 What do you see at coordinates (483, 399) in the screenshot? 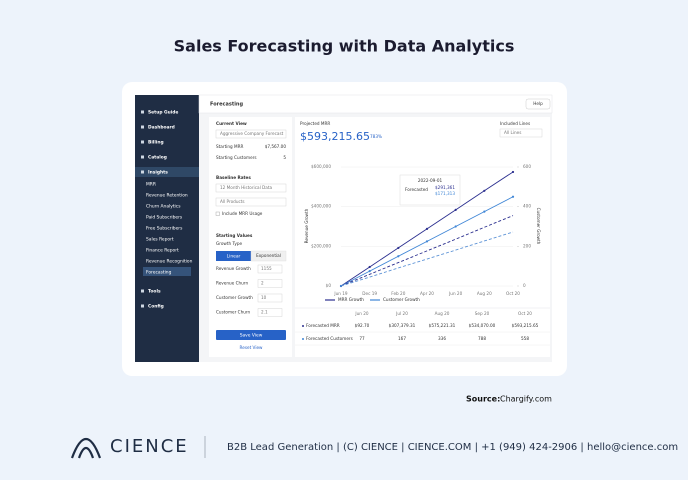
I see `source-label: Source:` at bounding box center [483, 399].